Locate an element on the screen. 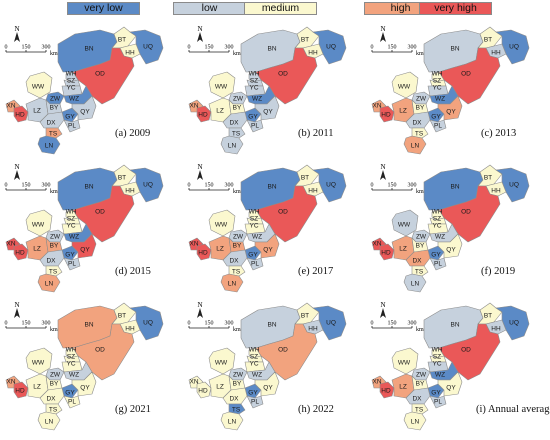  legend-swatch-vl is located at coordinates (103, 8).